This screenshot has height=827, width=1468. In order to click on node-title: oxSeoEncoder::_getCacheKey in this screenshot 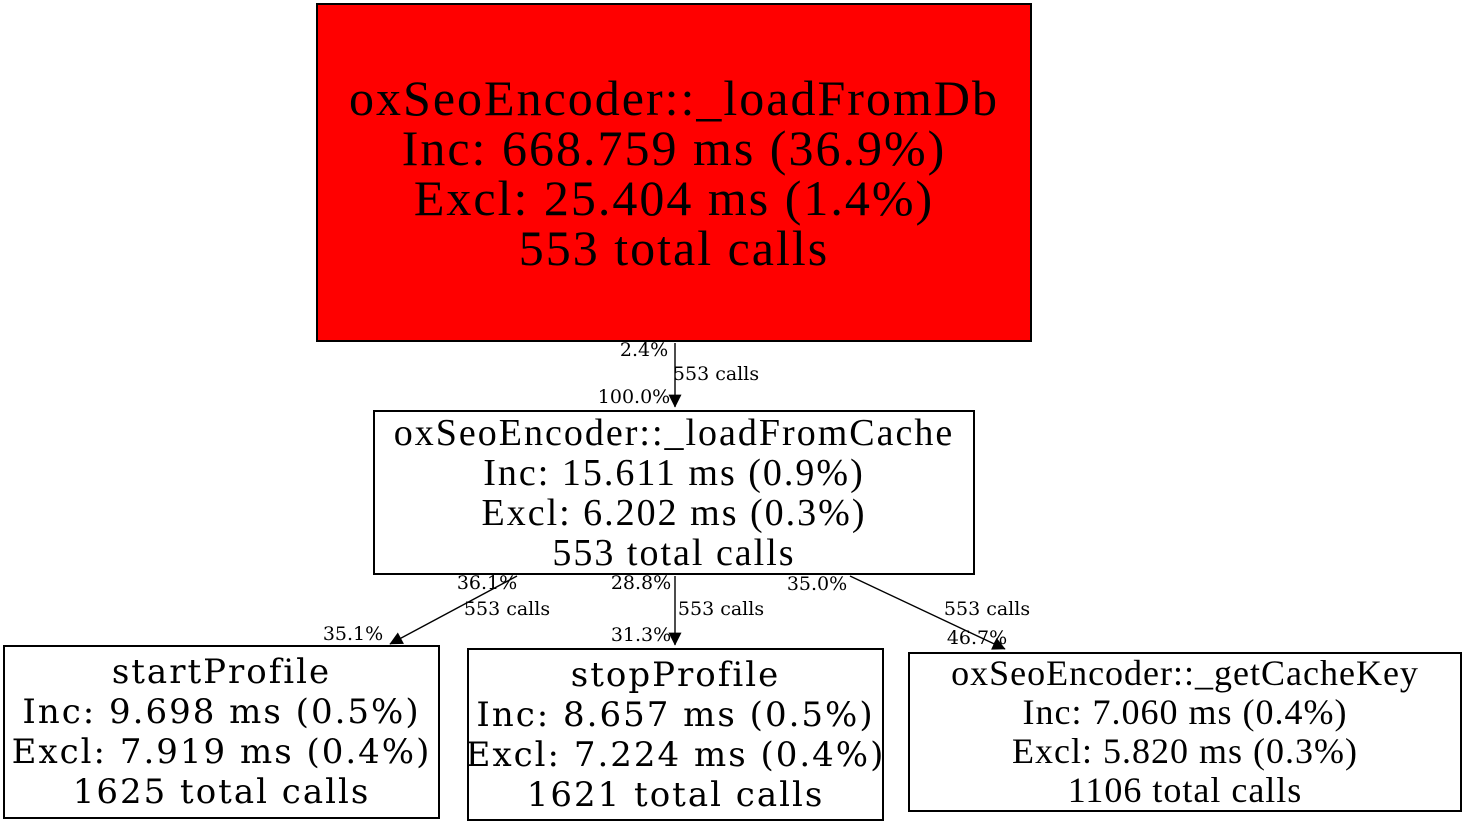, I will do `click(1185, 673)`.